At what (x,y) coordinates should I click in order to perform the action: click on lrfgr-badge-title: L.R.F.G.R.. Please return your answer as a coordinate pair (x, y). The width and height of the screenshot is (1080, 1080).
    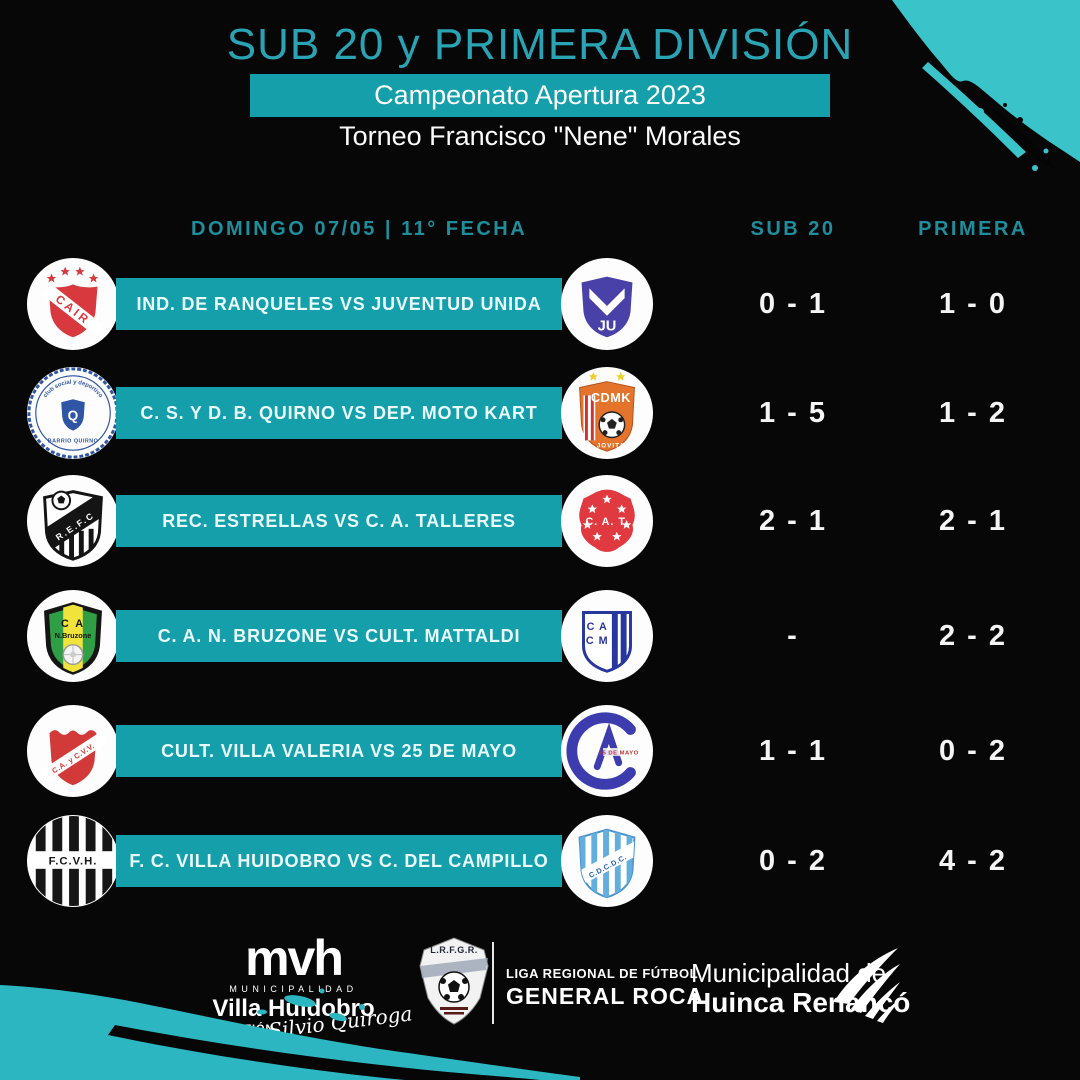
    Looking at the image, I should click on (454, 950).